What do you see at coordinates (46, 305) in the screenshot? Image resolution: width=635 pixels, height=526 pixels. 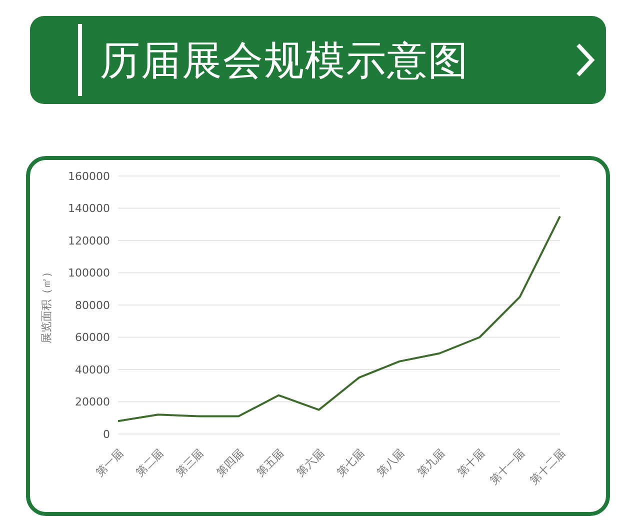 I see `y-axis-title: 展览面积（㎡）` at bounding box center [46, 305].